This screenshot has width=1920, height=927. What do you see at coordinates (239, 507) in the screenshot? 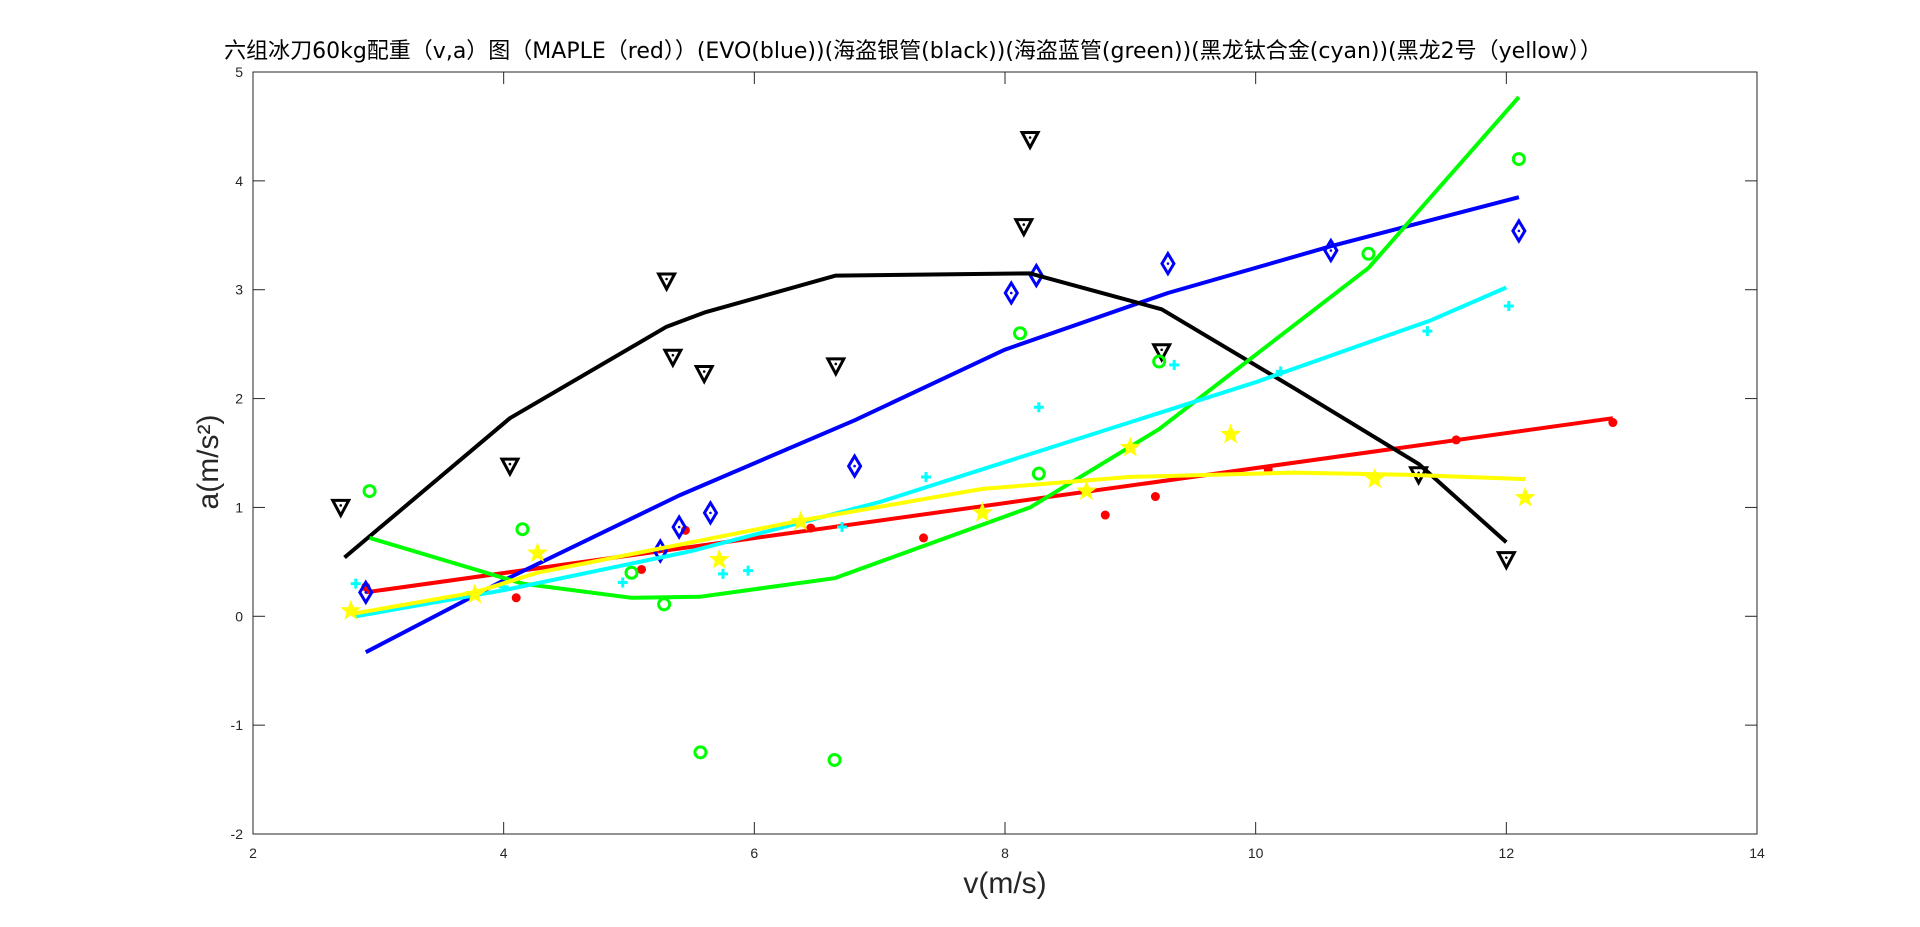
I see `y-tick-label: 1` at bounding box center [239, 507].